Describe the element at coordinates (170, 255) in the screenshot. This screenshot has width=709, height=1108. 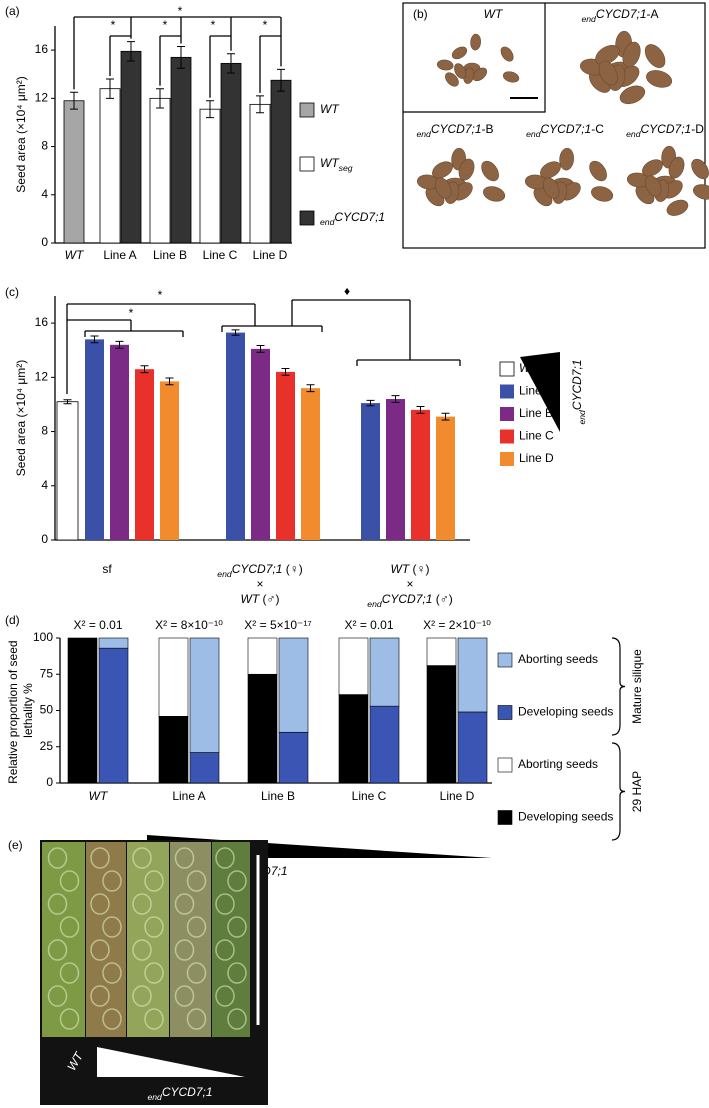
I see `x-tick-label: Line B` at that location.